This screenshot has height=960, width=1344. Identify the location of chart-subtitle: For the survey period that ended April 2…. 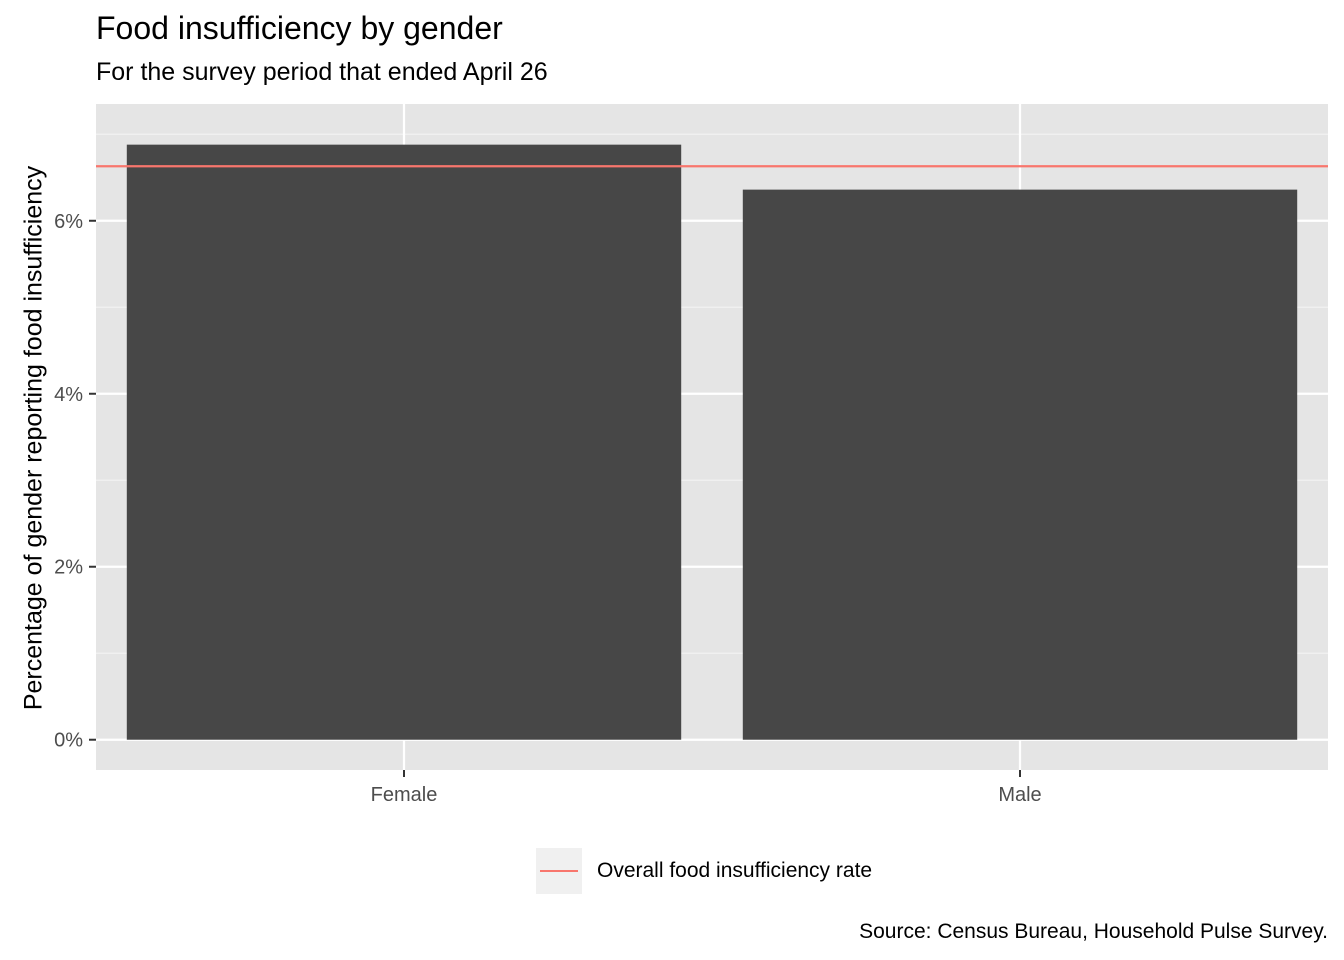
(322, 72).